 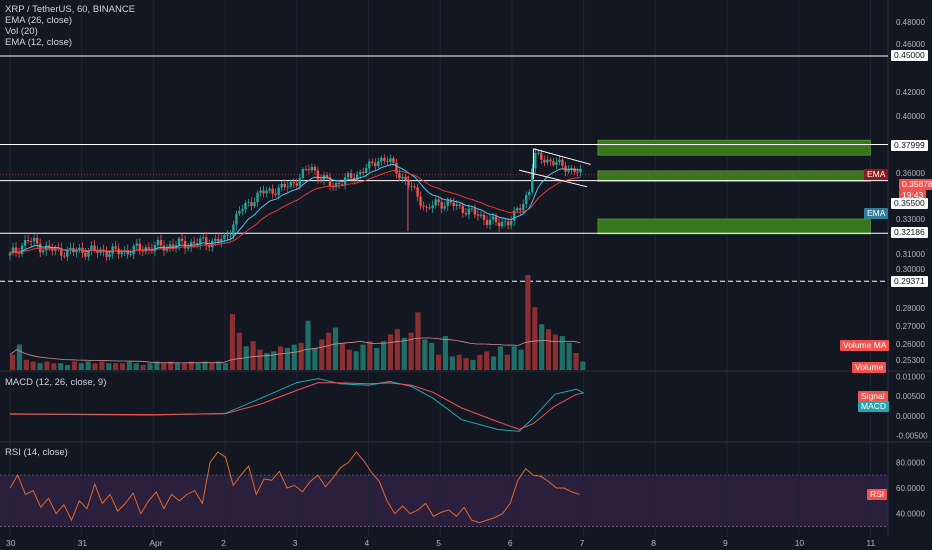 I want to click on macd-title: MACD (12, 26, close, 9), so click(x=56, y=382).